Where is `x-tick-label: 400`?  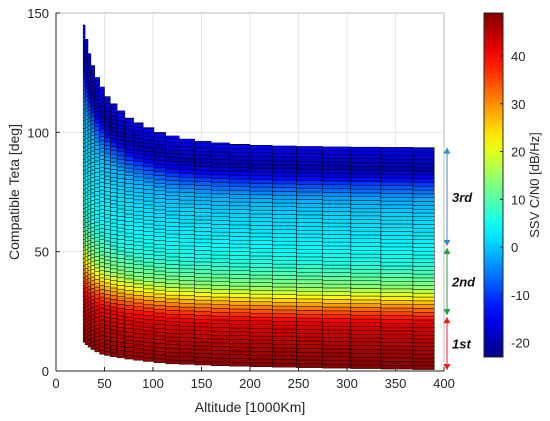
x-tick-label: 400 is located at coordinates (444, 383).